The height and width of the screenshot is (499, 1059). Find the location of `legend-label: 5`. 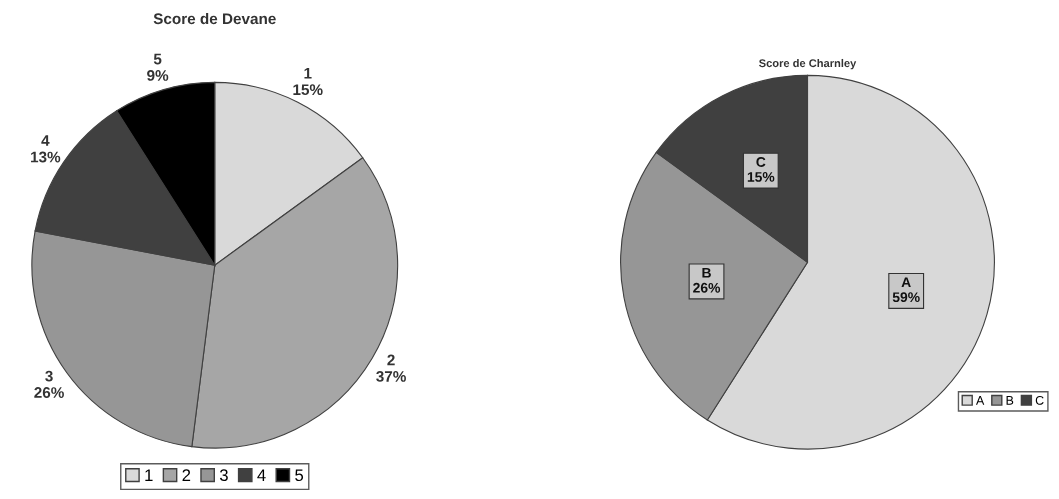

legend-label: 5 is located at coordinates (299, 475).